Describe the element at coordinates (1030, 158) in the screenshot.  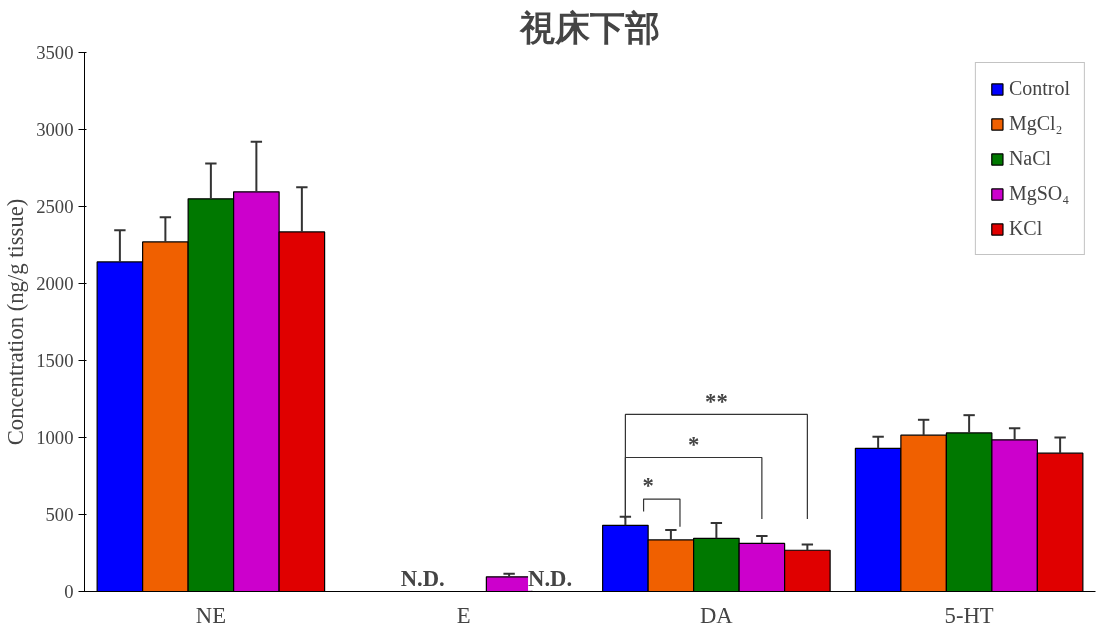
I see `legend-label: NaCl` at that location.